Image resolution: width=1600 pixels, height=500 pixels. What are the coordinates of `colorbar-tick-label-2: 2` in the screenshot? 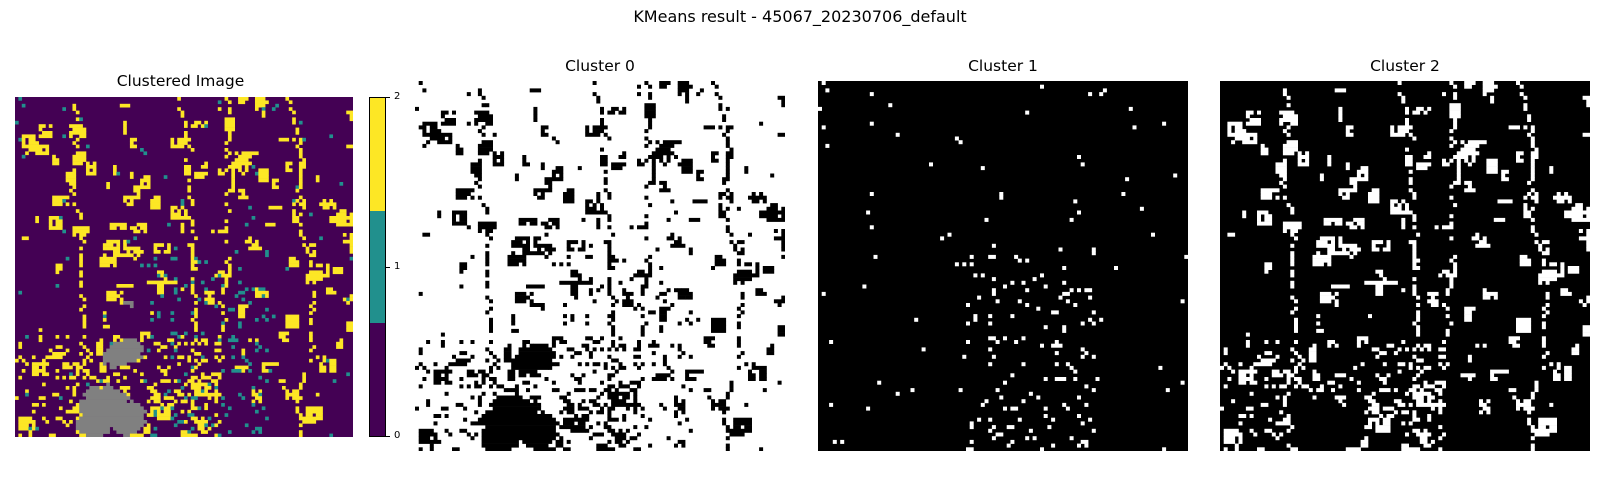 It's located at (397, 96).